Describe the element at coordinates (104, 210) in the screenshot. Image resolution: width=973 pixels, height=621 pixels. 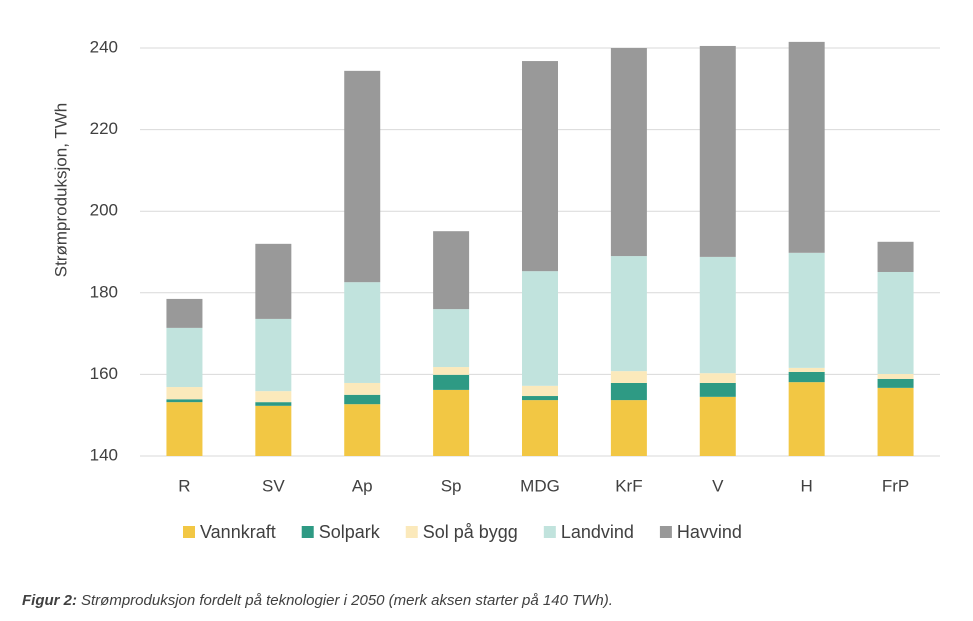
I see `y-tick-label: 200` at that location.